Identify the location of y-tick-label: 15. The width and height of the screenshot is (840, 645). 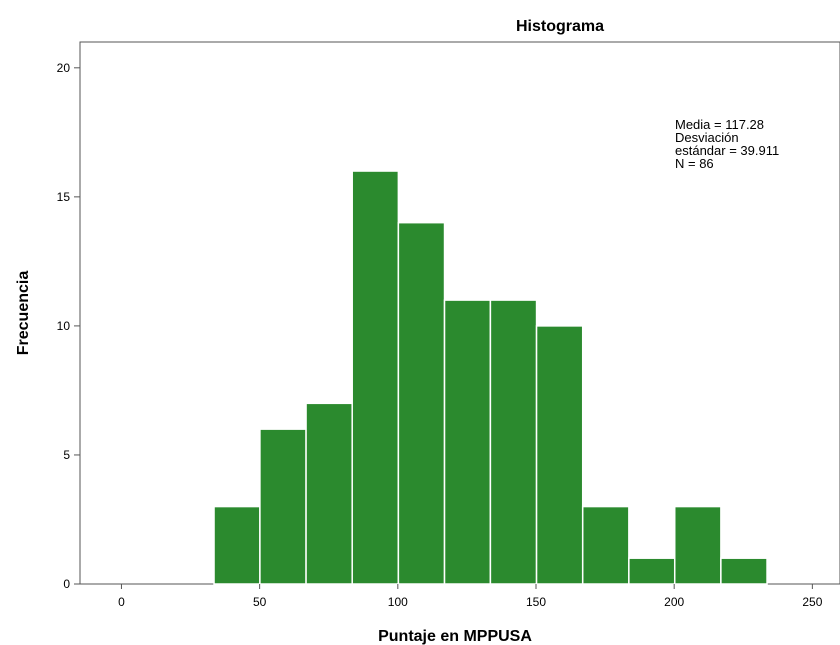
(64, 197).